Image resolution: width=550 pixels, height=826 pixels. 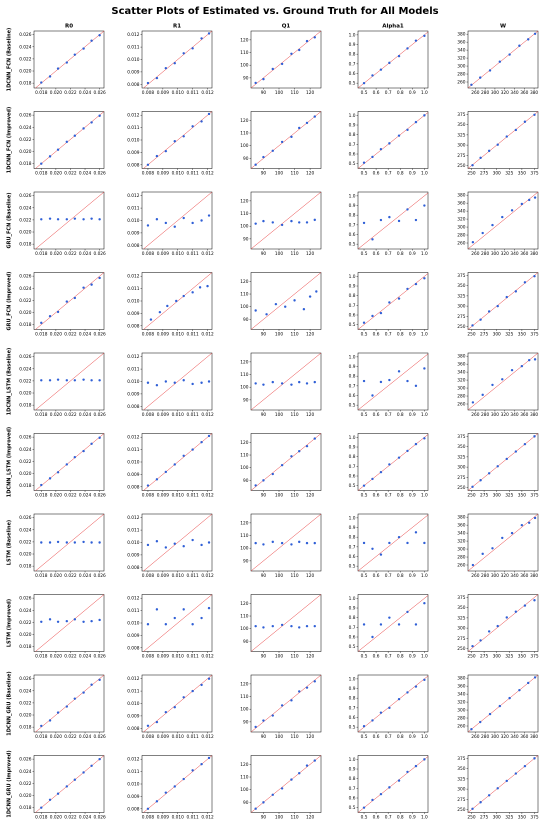 What do you see at coordinates (264, 254) in the screenshot?
I see `x-tick-label: 90` at bounding box center [264, 254].